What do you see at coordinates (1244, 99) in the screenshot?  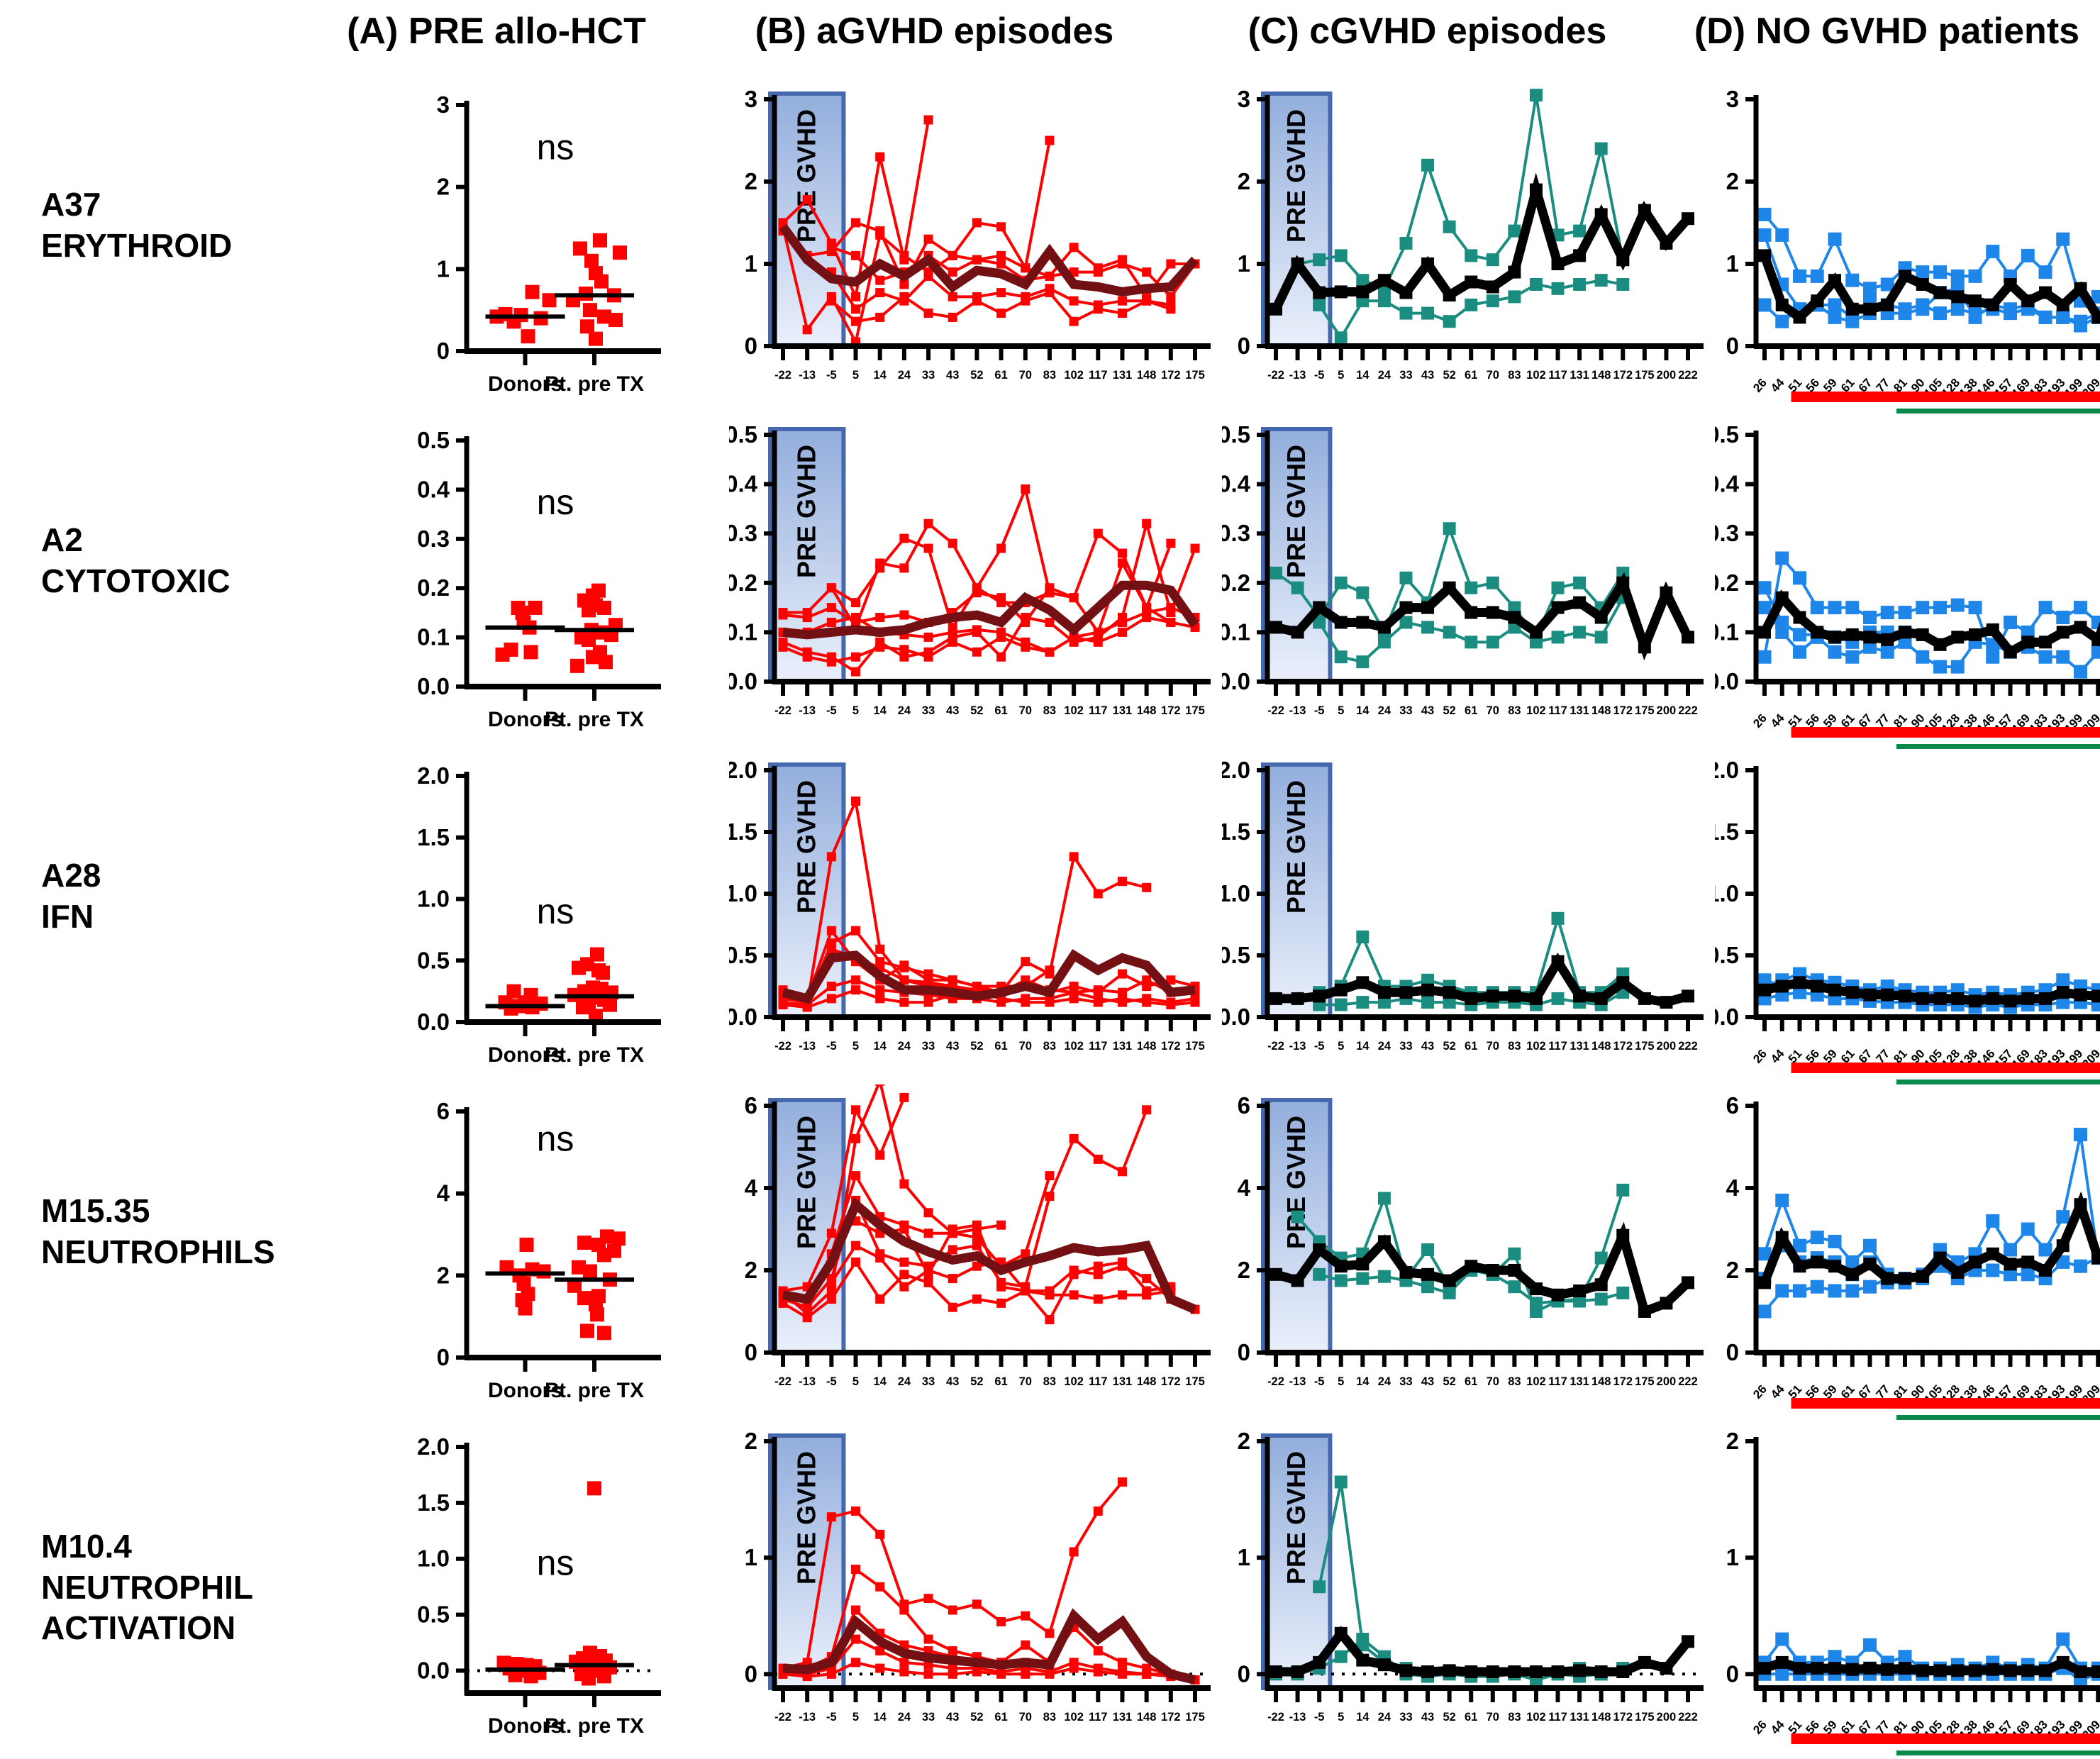 I see `svg-text: 3` at bounding box center [1244, 99].